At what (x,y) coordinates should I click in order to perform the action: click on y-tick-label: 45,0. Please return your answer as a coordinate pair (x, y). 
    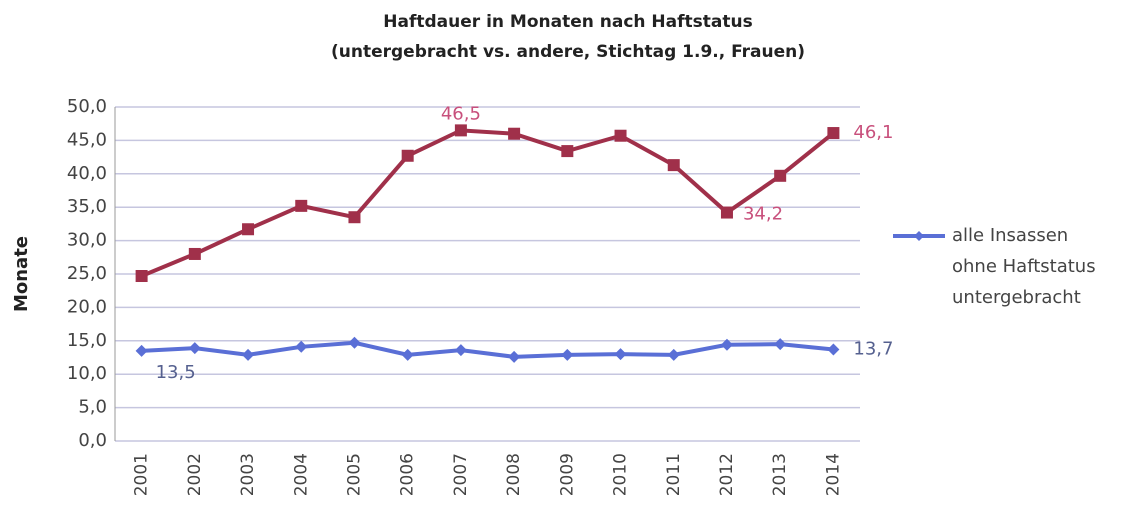
    Looking at the image, I should click on (87, 139).